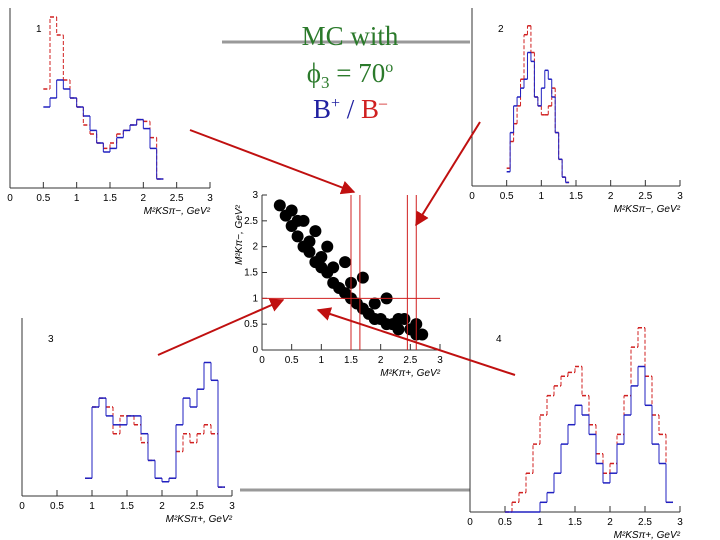 The width and height of the screenshot is (720, 540). What do you see at coordinates (255, 195) in the screenshot?
I see `y-tick-label: 3` at bounding box center [255, 195].